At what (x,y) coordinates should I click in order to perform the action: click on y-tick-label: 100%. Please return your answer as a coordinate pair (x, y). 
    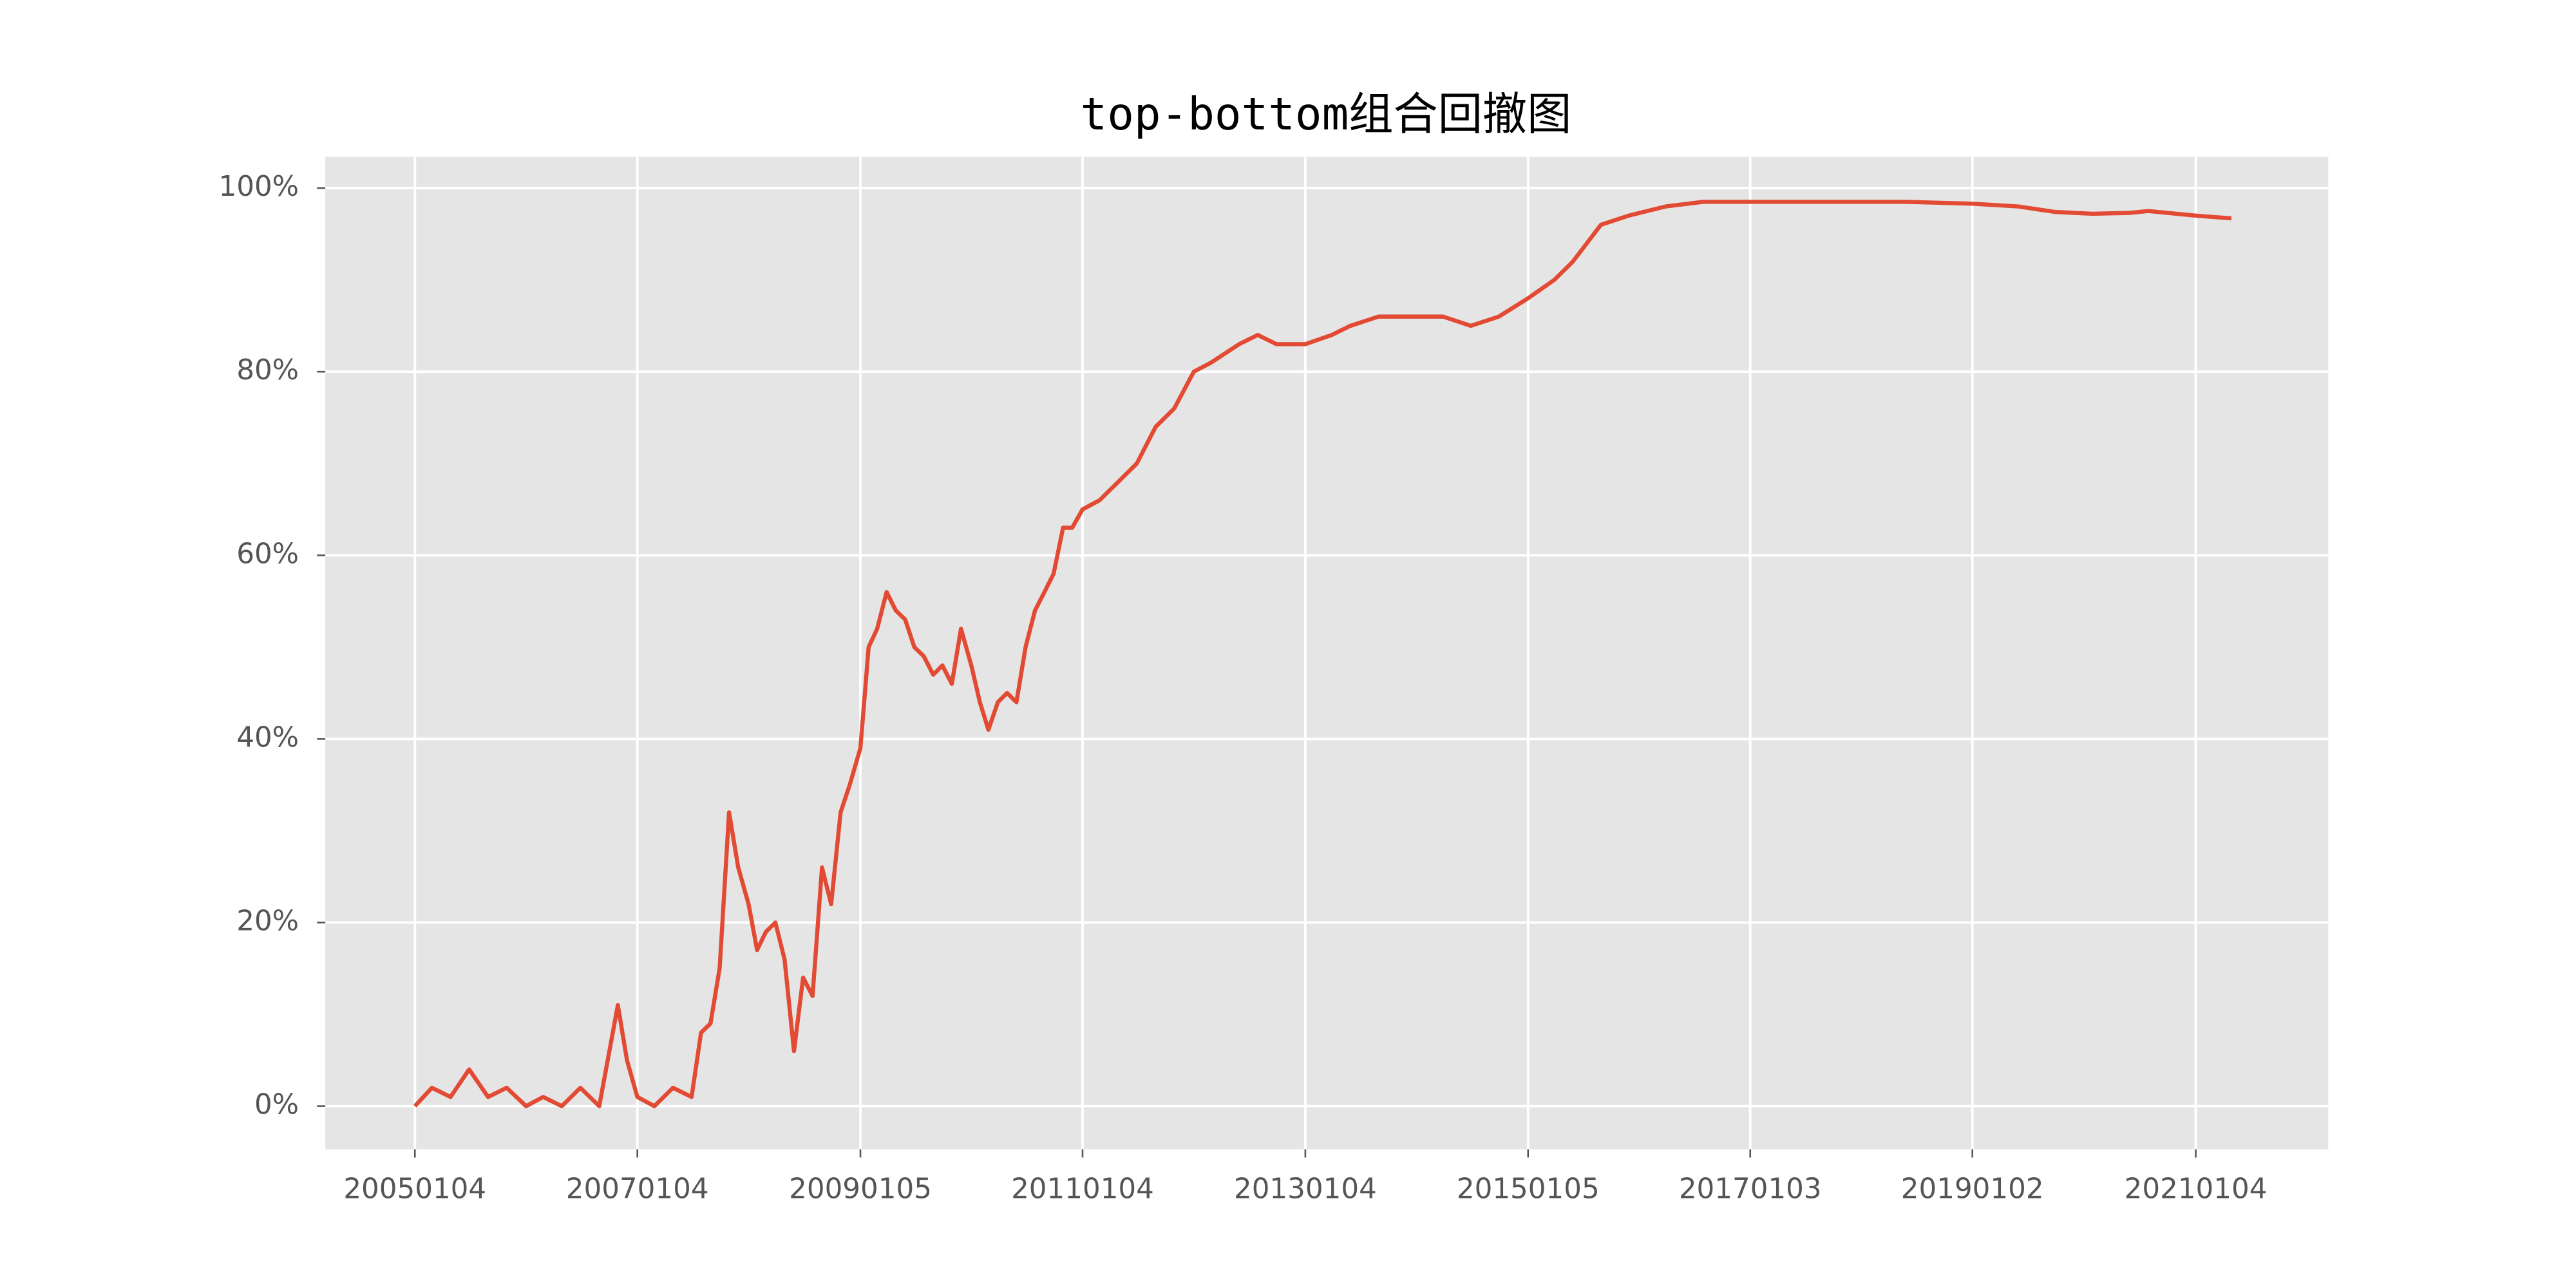
    Looking at the image, I should click on (259, 187).